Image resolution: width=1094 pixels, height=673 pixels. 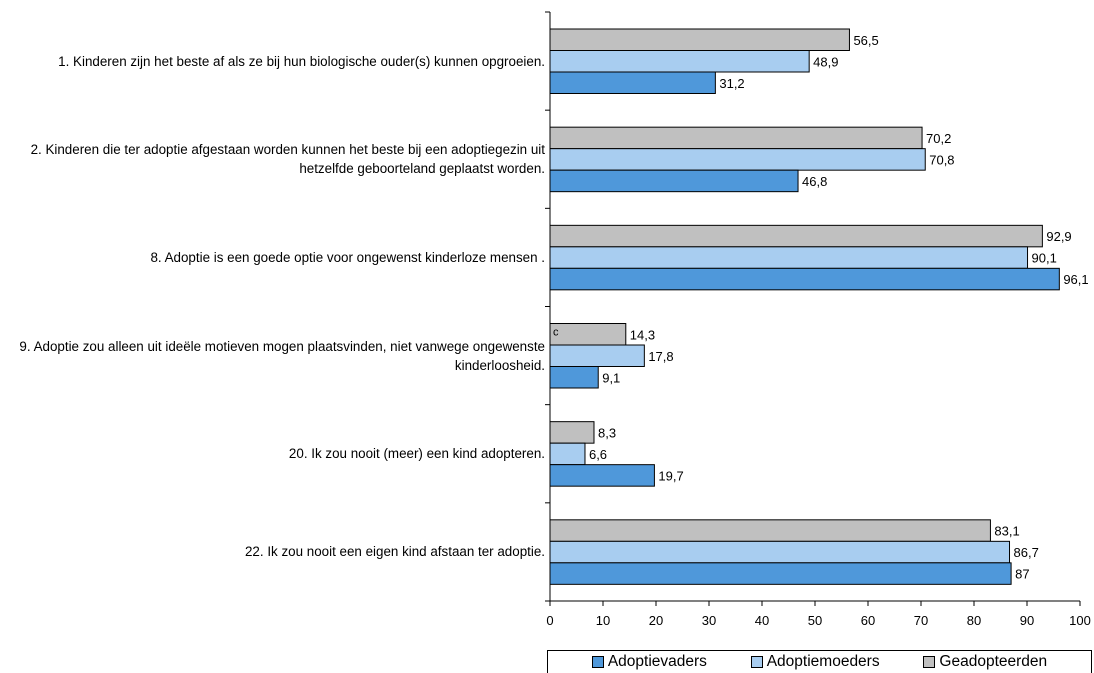 I want to click on annotation-text: c, so click(x=556, y=333).